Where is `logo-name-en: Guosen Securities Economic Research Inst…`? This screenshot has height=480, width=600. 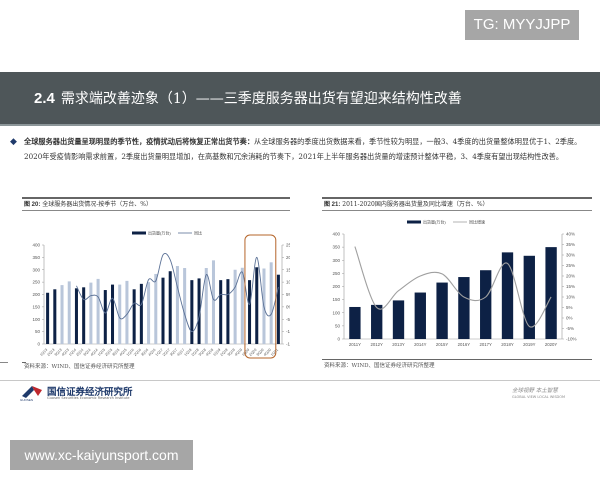 logo-name-en: Guosen Securities Economic Research Inst… is located at coordinates (88, 398).